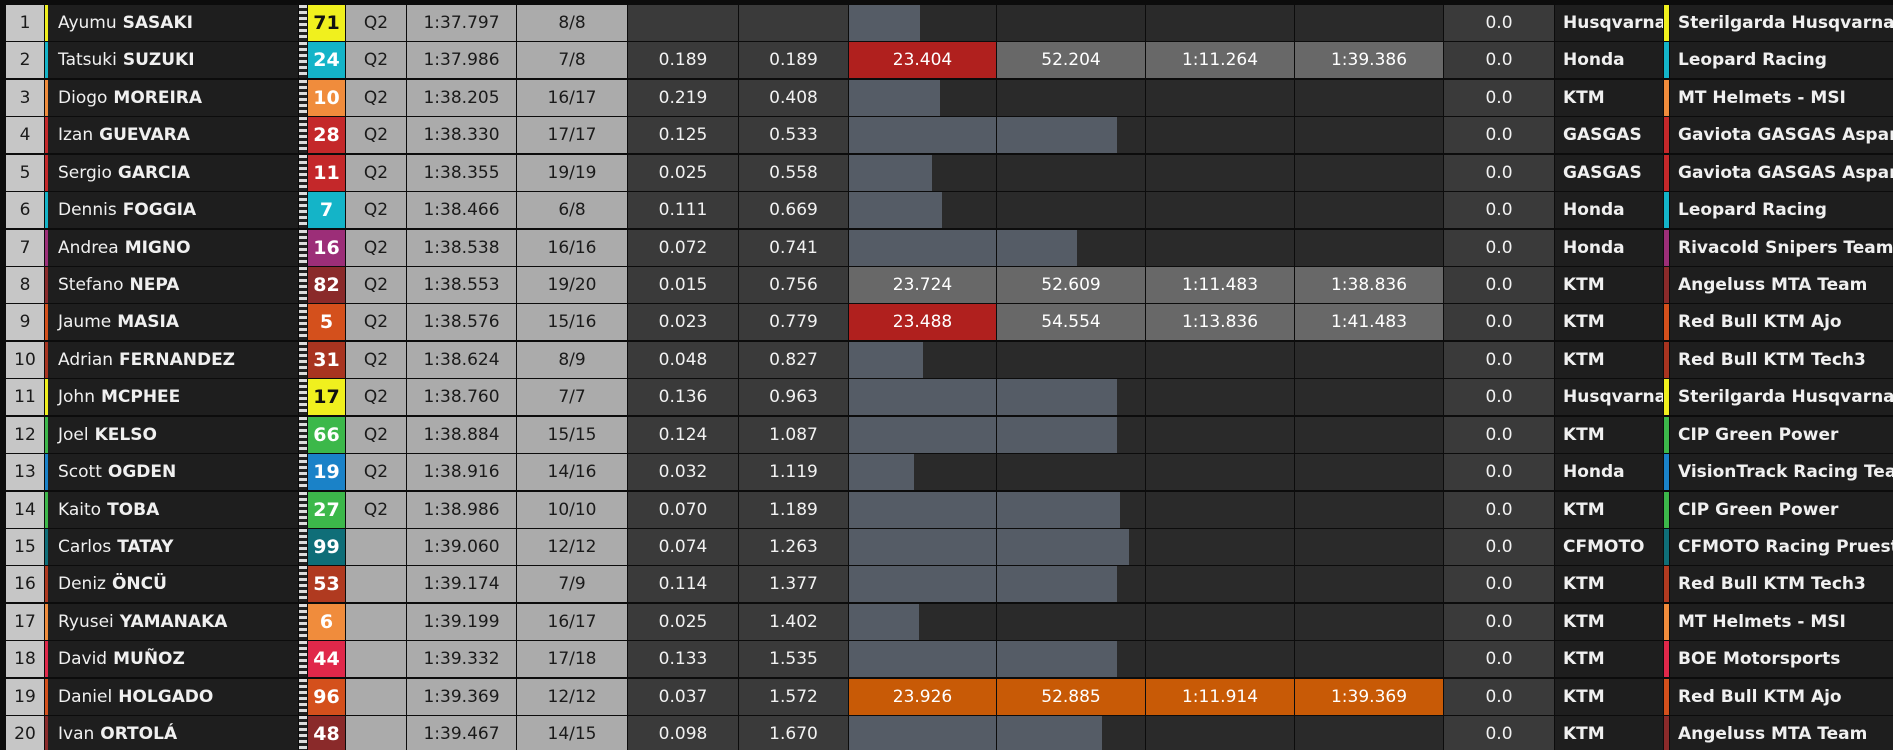 This screenshot has width=1893, height=750. What do you see at coordinates (572, 547) in the screenshot?
I see `laps: 12/12` at bounding box center [572, 547].